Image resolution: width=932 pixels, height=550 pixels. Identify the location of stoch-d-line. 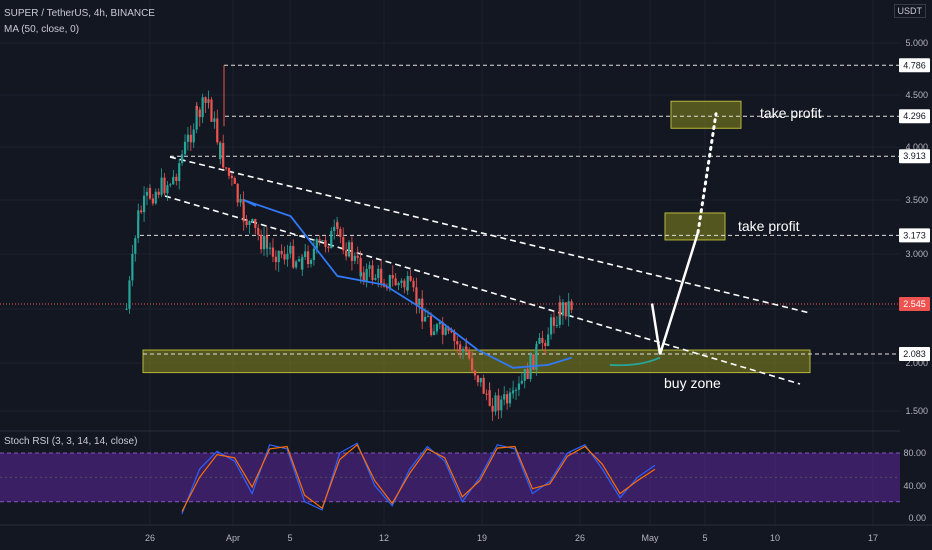
(418, 477).